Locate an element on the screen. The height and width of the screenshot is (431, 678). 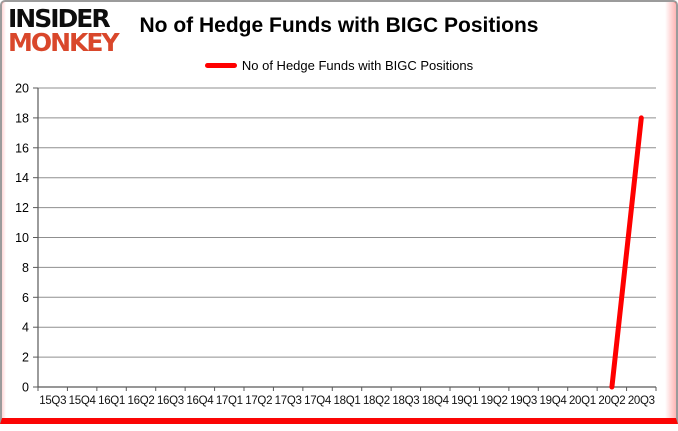
x-tick-label: 16Q1 is located at coordinates (111, 401).